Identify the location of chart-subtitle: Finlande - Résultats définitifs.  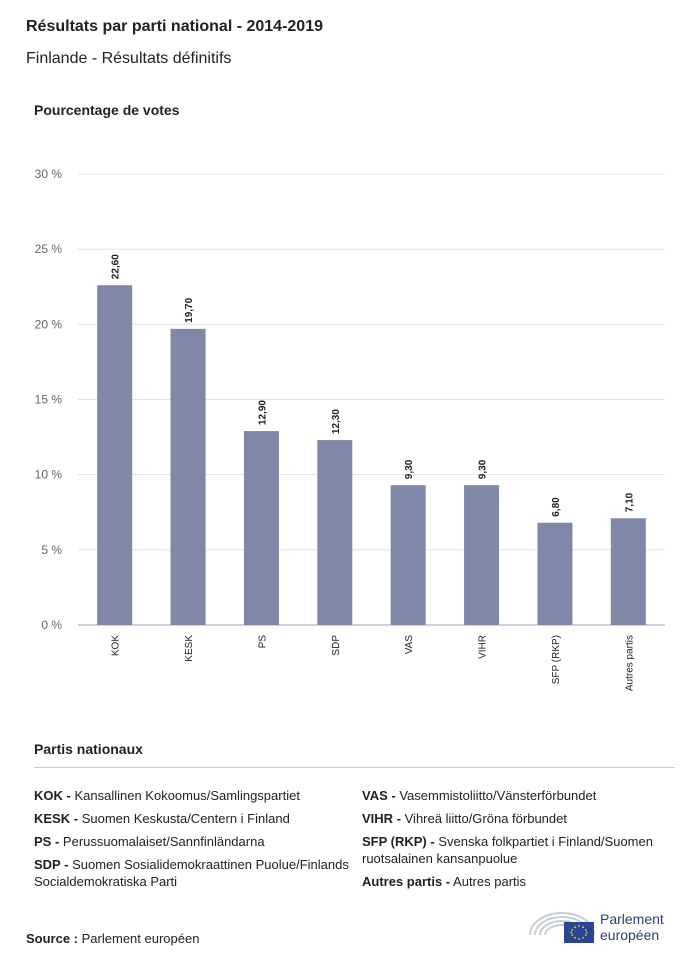
(129, 58).